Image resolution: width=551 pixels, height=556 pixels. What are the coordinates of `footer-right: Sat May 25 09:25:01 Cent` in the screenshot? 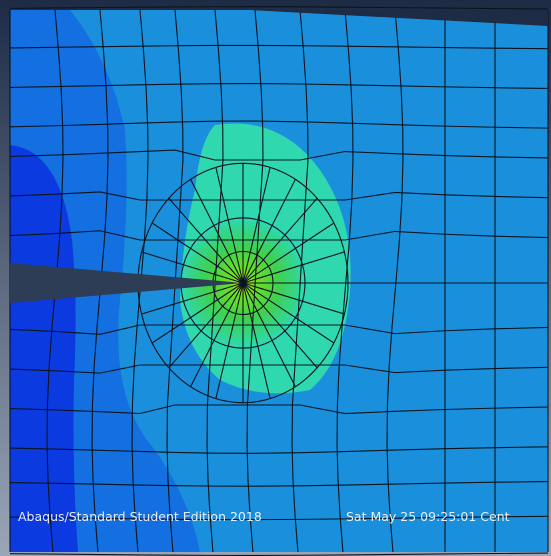 It's located at (428, 516).